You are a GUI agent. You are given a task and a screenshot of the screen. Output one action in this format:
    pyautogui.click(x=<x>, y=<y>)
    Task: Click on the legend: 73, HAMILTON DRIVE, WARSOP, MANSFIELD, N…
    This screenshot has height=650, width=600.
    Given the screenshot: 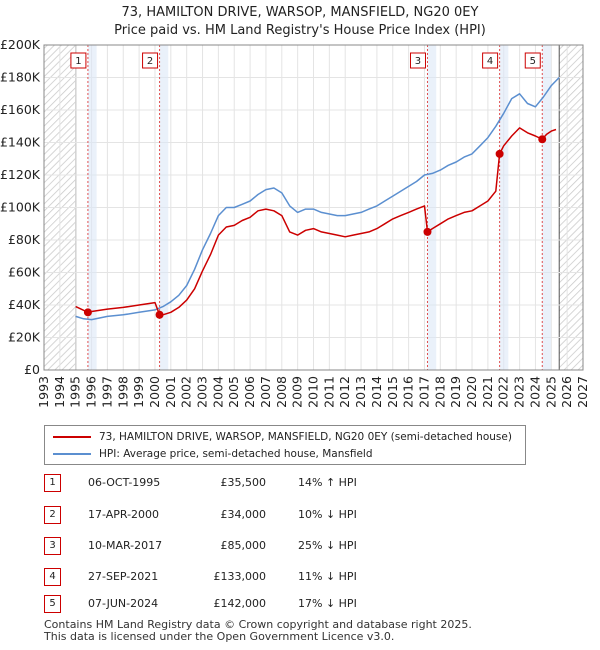 What is the action you would take?
    pyautogui.click(x=285, y=445)
    